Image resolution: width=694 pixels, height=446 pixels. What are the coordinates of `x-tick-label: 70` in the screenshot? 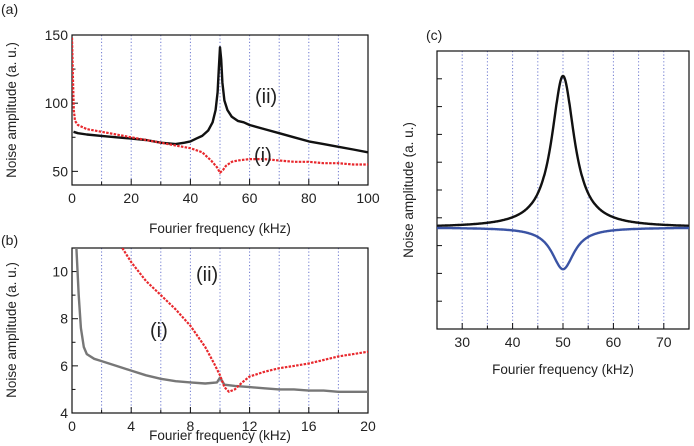 It's located at (664, 342).